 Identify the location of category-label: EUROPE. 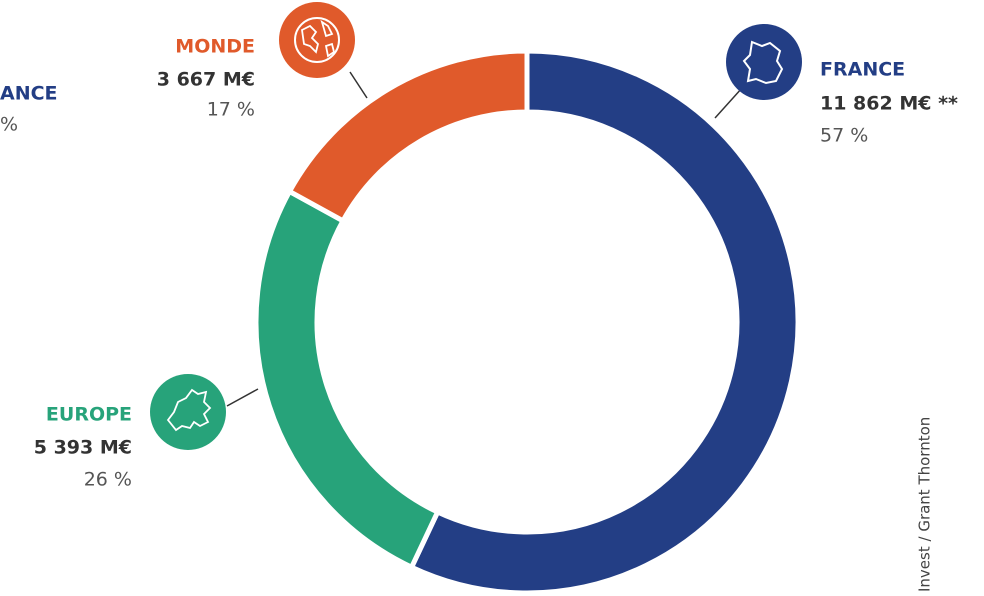
(89, 415).